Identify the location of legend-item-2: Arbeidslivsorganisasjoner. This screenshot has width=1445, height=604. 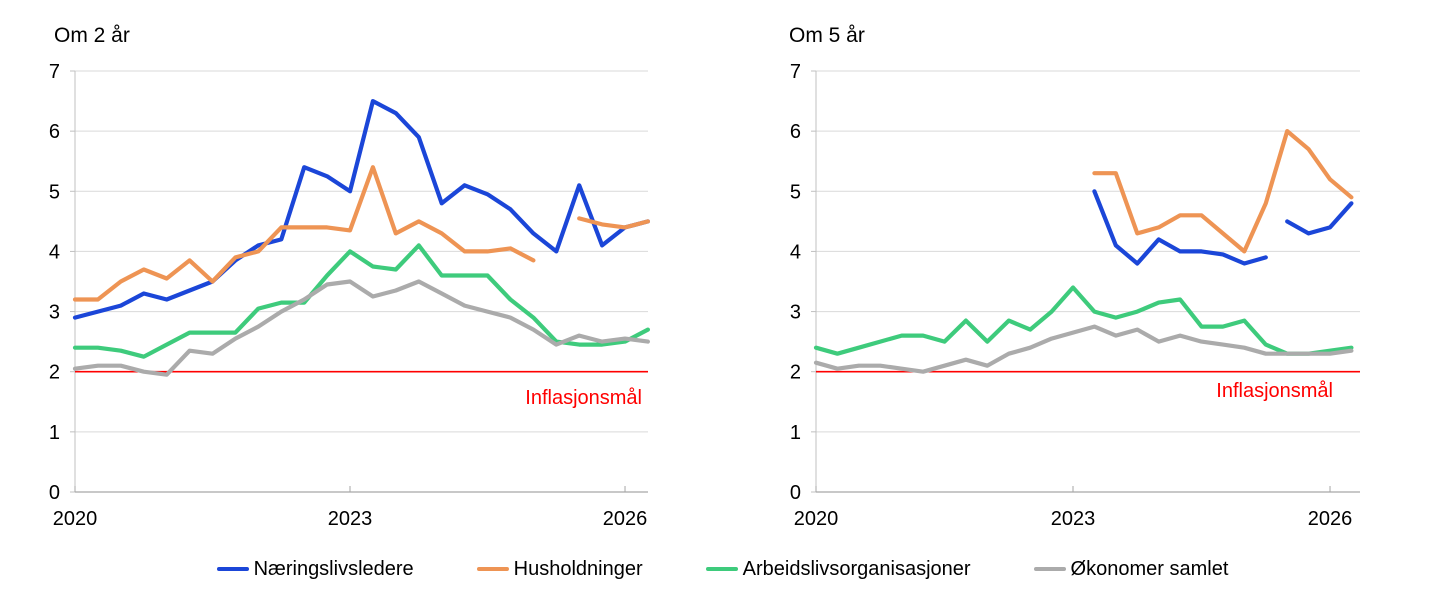
(838, 569).